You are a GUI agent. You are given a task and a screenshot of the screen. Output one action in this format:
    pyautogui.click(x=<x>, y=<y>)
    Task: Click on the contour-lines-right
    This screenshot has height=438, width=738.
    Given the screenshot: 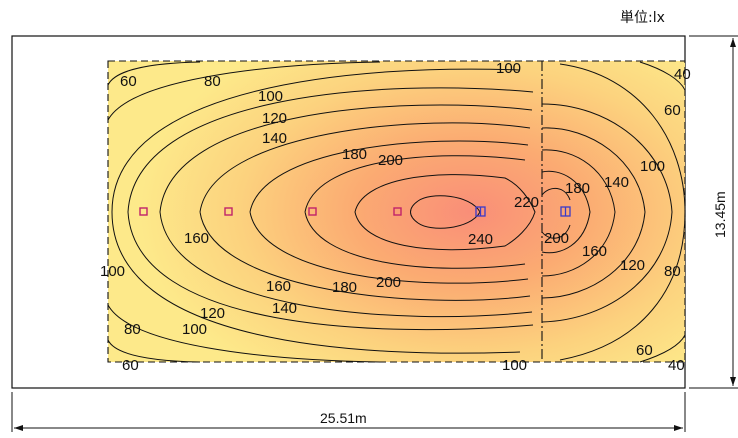 What is the action you would take?
    pyautogui.click(x=613, y=212)
    